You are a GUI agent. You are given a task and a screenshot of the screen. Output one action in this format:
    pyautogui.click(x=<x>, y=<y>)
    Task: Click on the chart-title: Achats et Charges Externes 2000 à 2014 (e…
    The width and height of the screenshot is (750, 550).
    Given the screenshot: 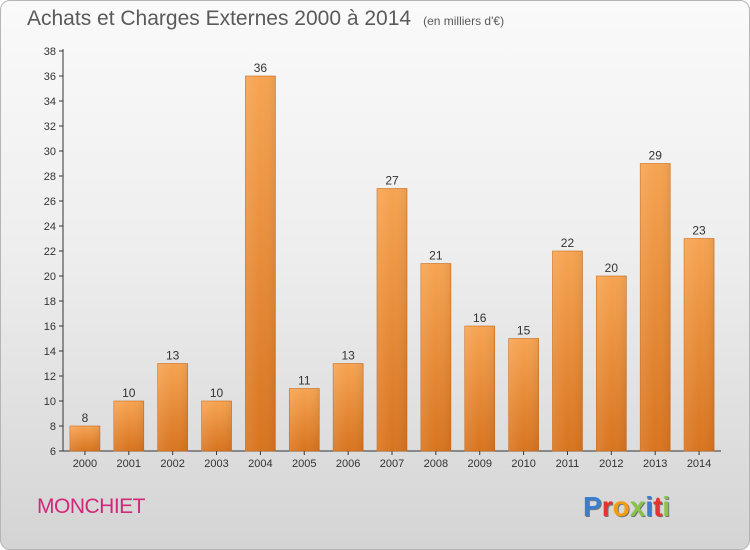 What is the action you would take?
    pyautogui.click(x=265, y=19)
    